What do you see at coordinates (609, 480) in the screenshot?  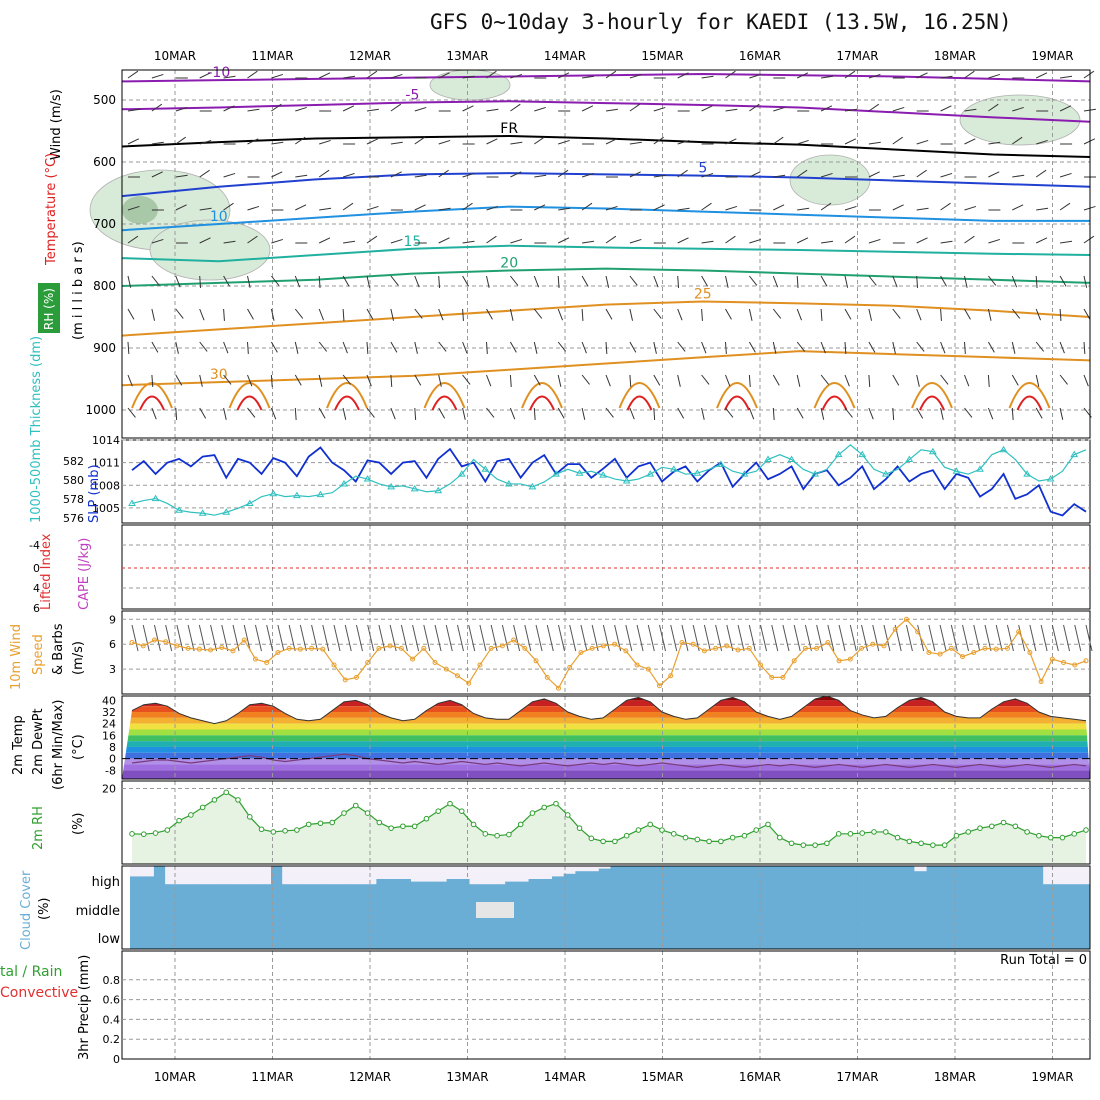 I see `thickness-line` at bounding box center [609, 480].